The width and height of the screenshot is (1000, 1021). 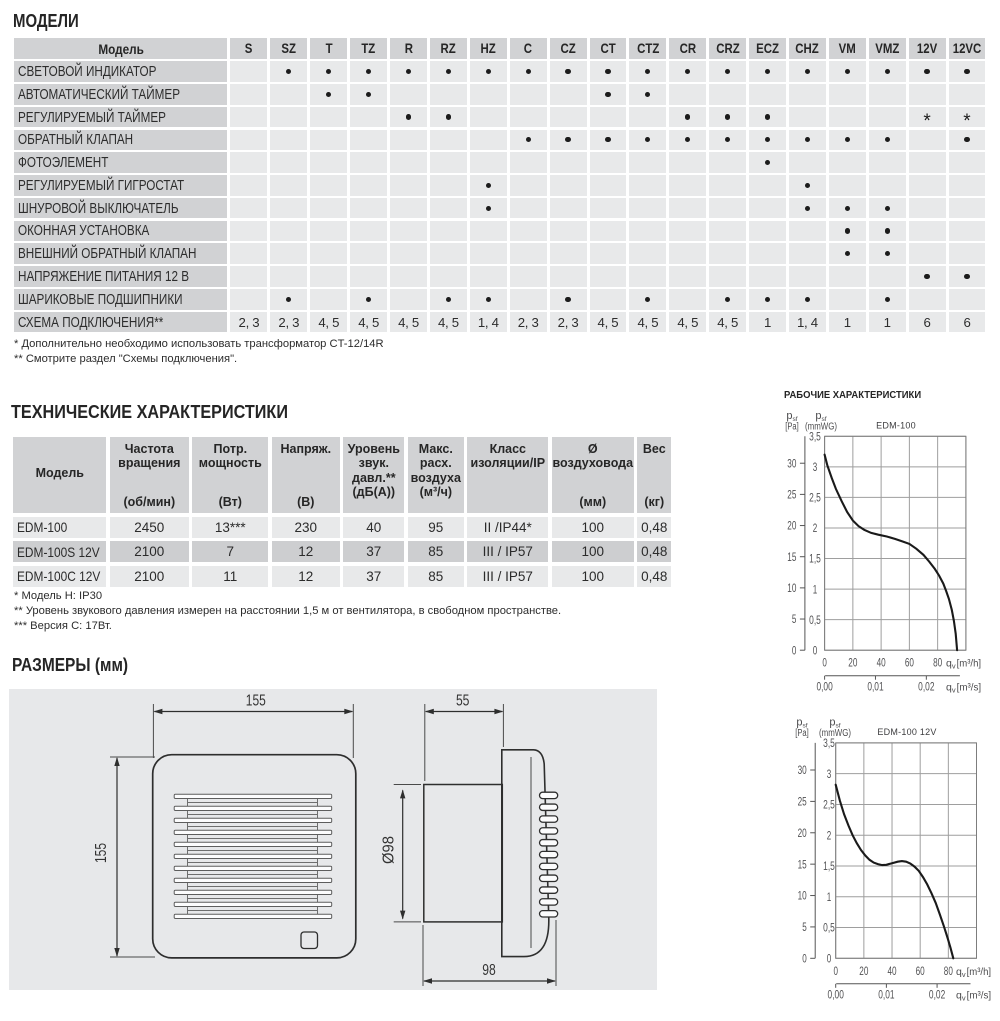 What do you see at coordinates (906, 732) in the screenshot?
I see `svg-text: EDM-100 12V` at bounding box center [906, 732].